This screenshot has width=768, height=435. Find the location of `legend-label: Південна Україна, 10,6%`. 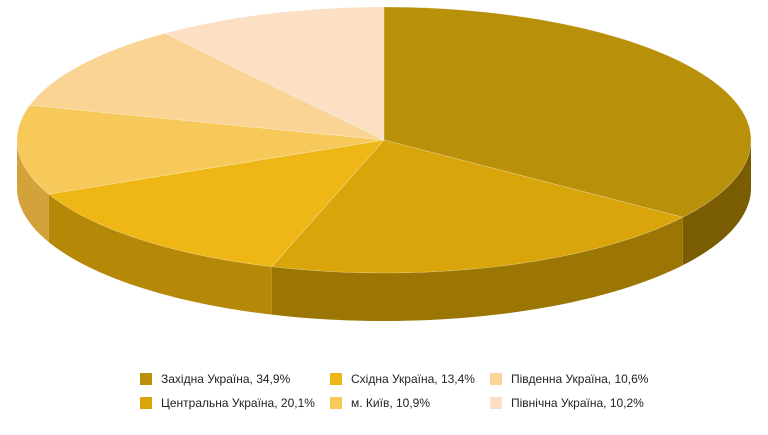

legend-label: Південна Україна, 10,6% is located at coordinates (580, 379).